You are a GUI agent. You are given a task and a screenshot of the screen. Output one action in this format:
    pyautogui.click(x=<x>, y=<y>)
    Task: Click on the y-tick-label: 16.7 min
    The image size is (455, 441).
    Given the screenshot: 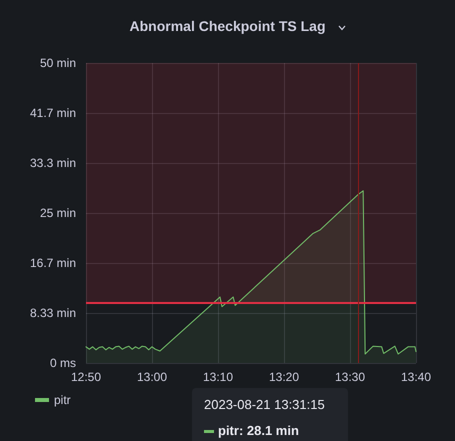 What is the action you would take?
    pyautogui.click(x=53, y=263)
    